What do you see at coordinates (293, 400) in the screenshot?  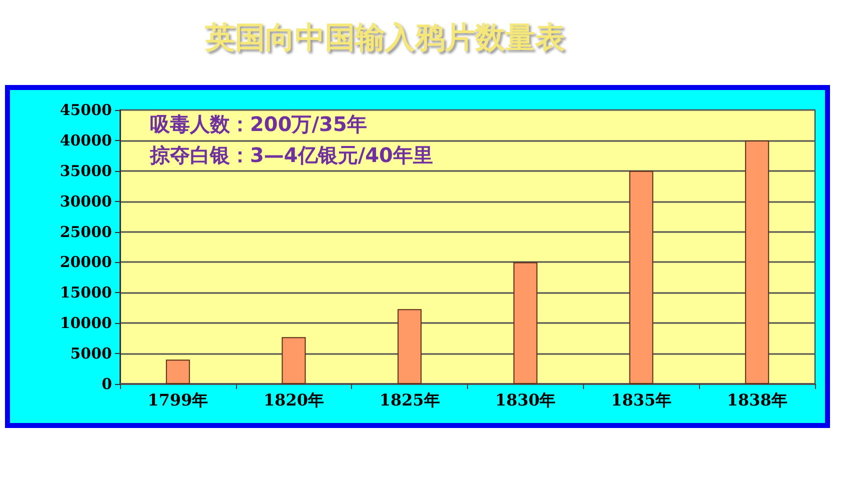 I see `x-tick-label: 1820年` at bounding box center [293, 400].